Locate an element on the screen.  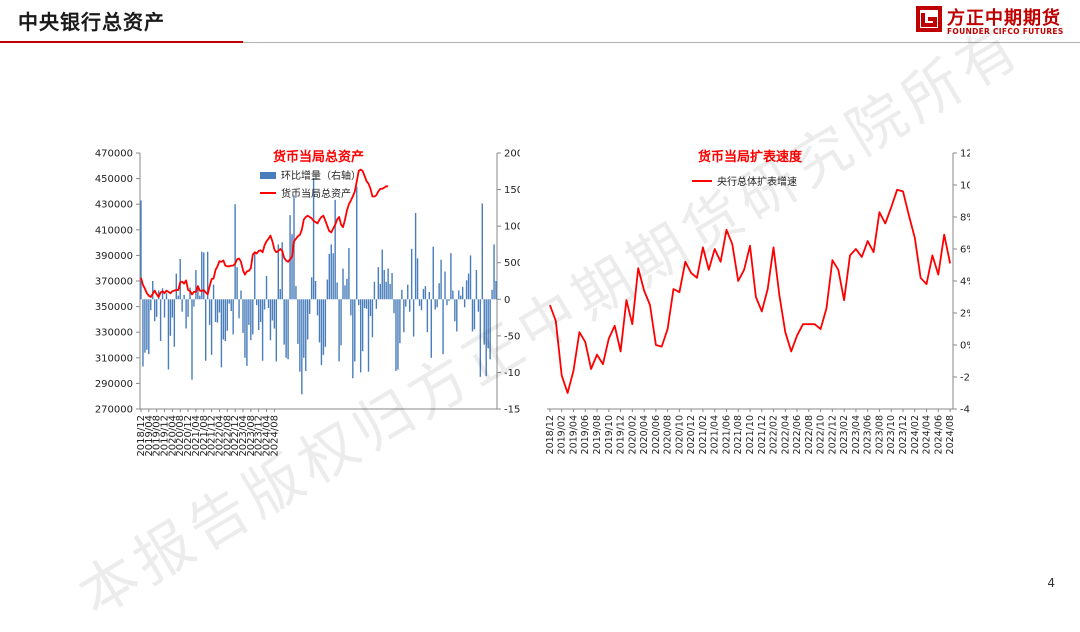
right-y-tick-label: 0 is located at coordinates (507, 300).